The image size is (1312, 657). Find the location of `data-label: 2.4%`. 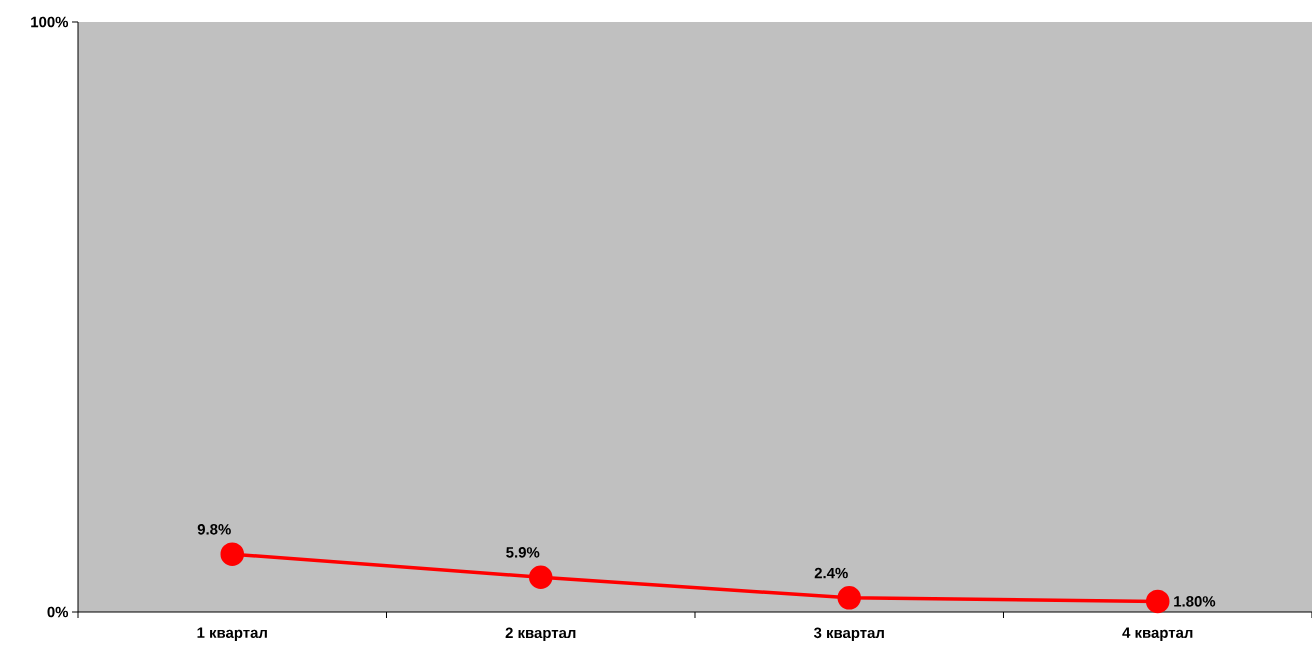

data-label: 2.4% is located at coordinates (831, 573).